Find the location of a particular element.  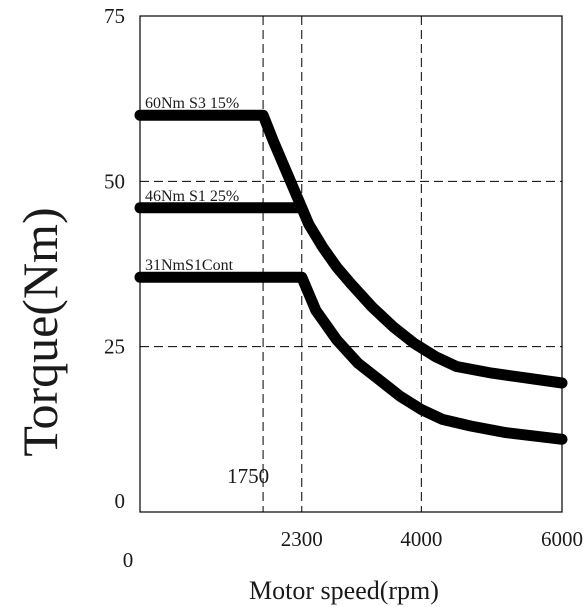

annotations: 60Nm S3 15% 46Nm S1 25% 31NmS1Cont 1750 is located at coordinates (207, 291).